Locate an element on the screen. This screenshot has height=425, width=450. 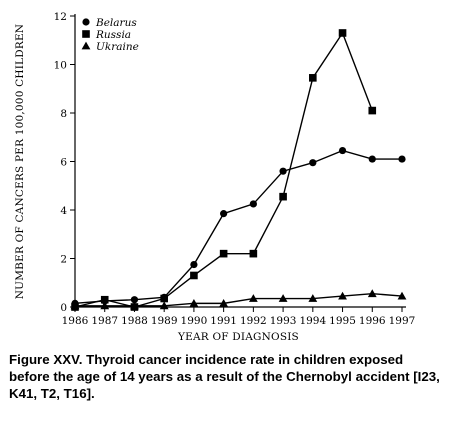
x-tick-label: 1986 is located at coordinates (75, 321).